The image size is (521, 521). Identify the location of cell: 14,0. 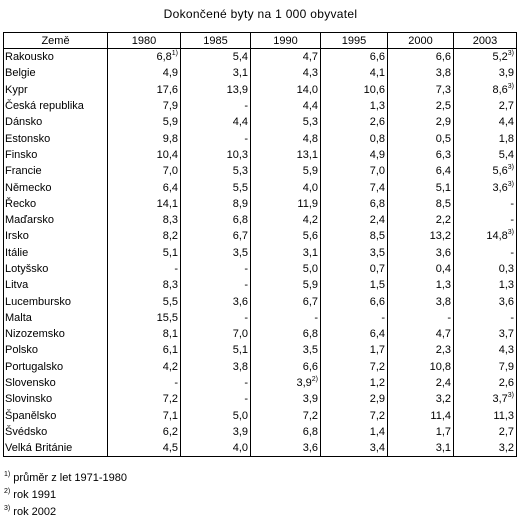
(285, 89).